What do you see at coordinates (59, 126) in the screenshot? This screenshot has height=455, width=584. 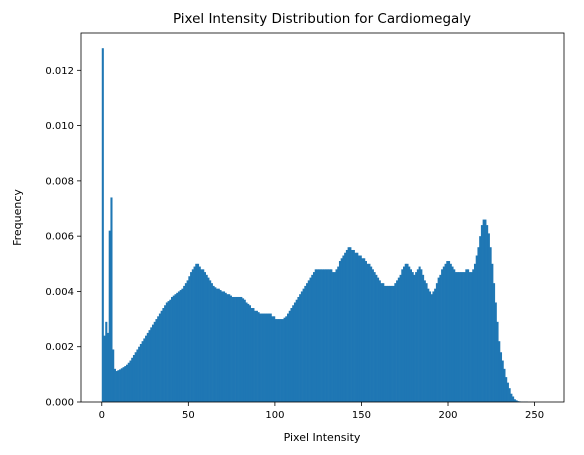 I see `y-tick-label: 0.010` at bounding box center [59, 126].